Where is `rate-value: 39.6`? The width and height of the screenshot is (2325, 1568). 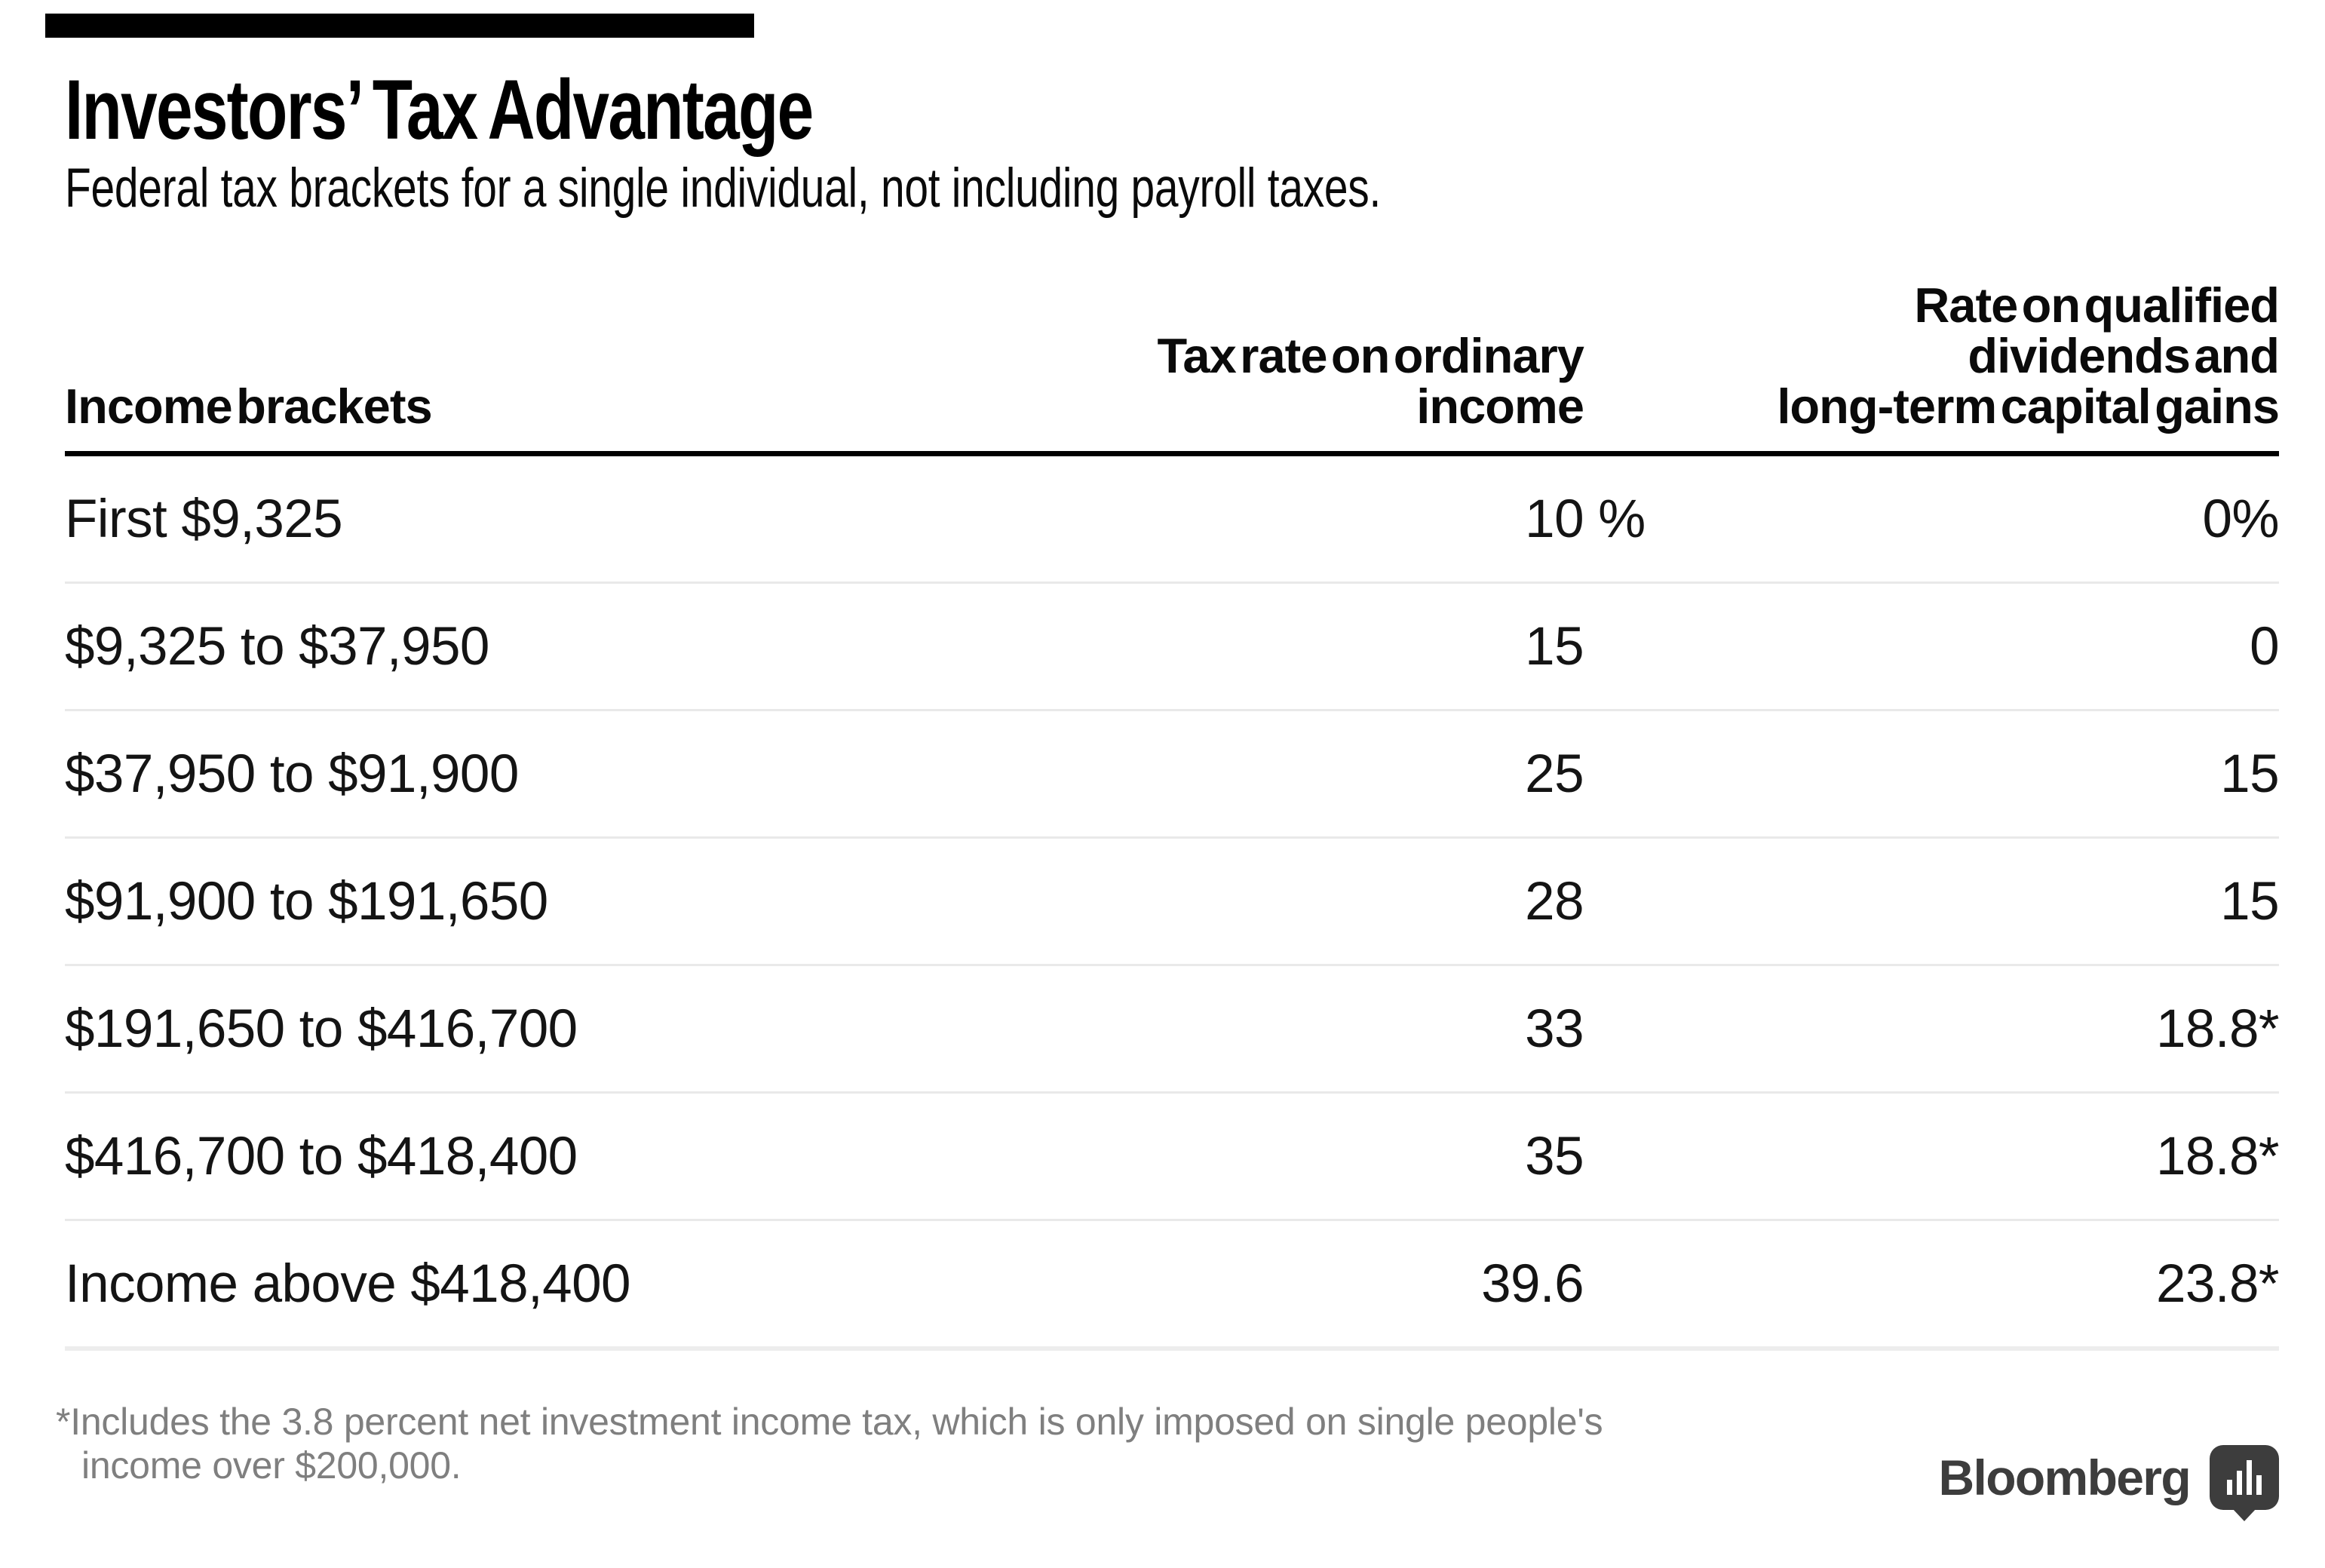 rate-value: 39.6 is located at coordinates (1532, 1284).